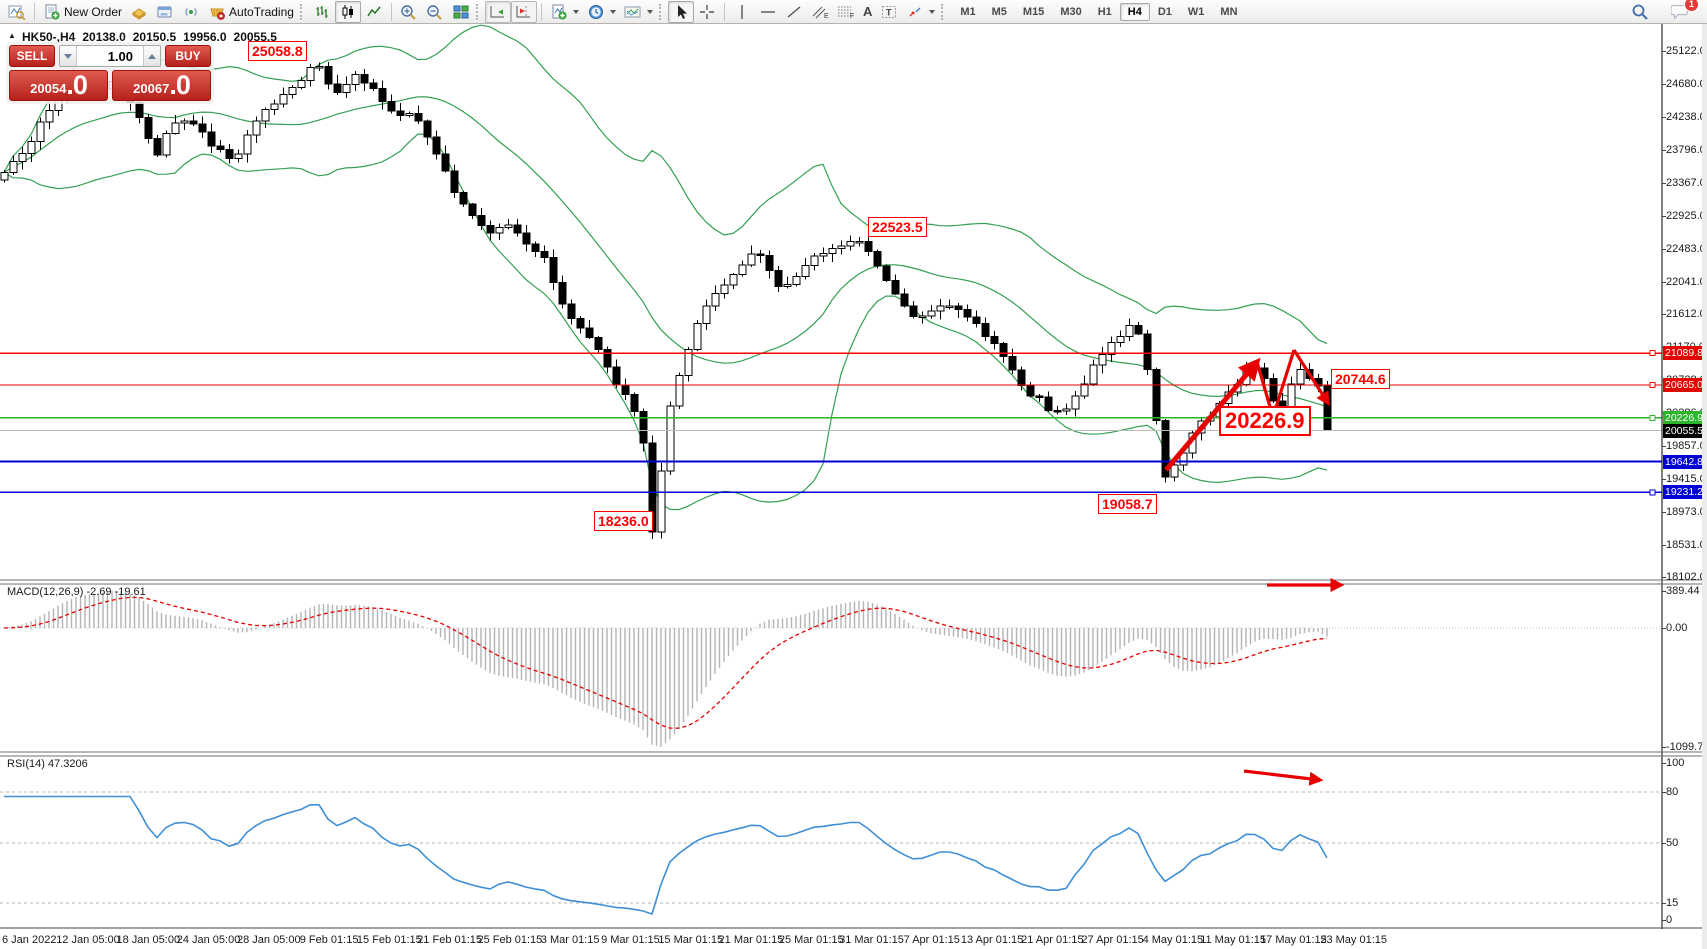 This screenshot has width=1707, height=949. What do you see at coordinates (1684, 461) in the screenshot?
I see `price-level-label: 19642.8` at bounding box center [1684, 461].